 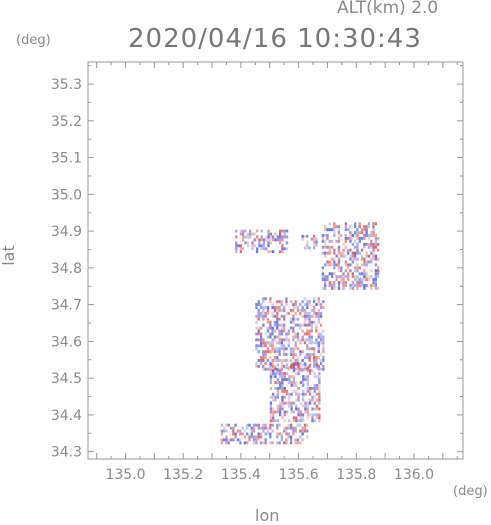 I want to click on y-tick-label: 35.0, so click(x=66, y=195).